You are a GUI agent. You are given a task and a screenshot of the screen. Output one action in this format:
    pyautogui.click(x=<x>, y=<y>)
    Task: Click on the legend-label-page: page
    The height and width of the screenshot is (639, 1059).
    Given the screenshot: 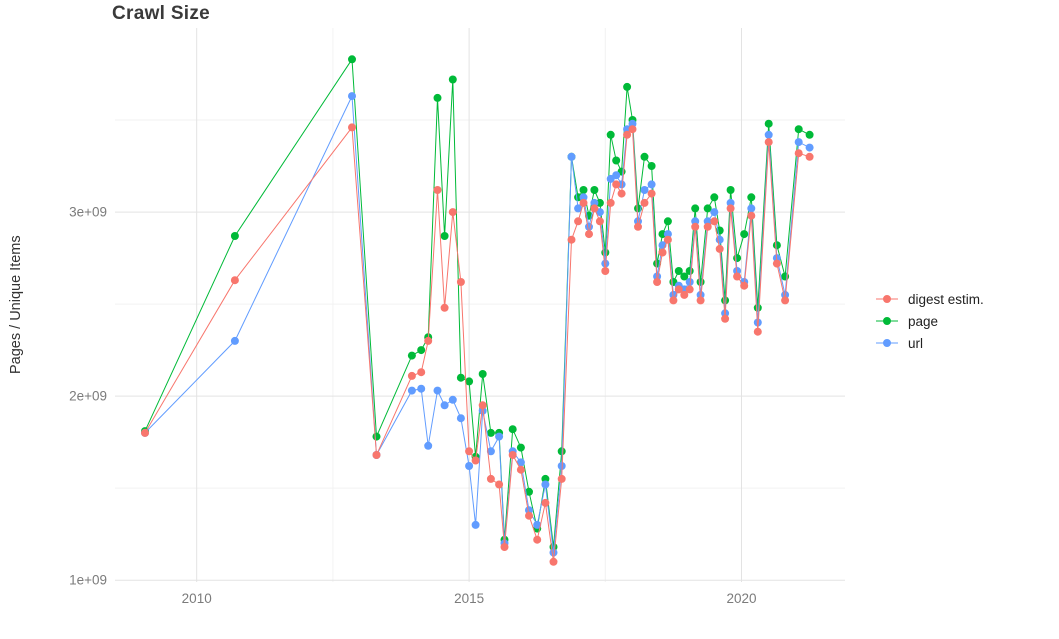 What is the action you would take?
    pyautogui.click(x=923, y=321)
    